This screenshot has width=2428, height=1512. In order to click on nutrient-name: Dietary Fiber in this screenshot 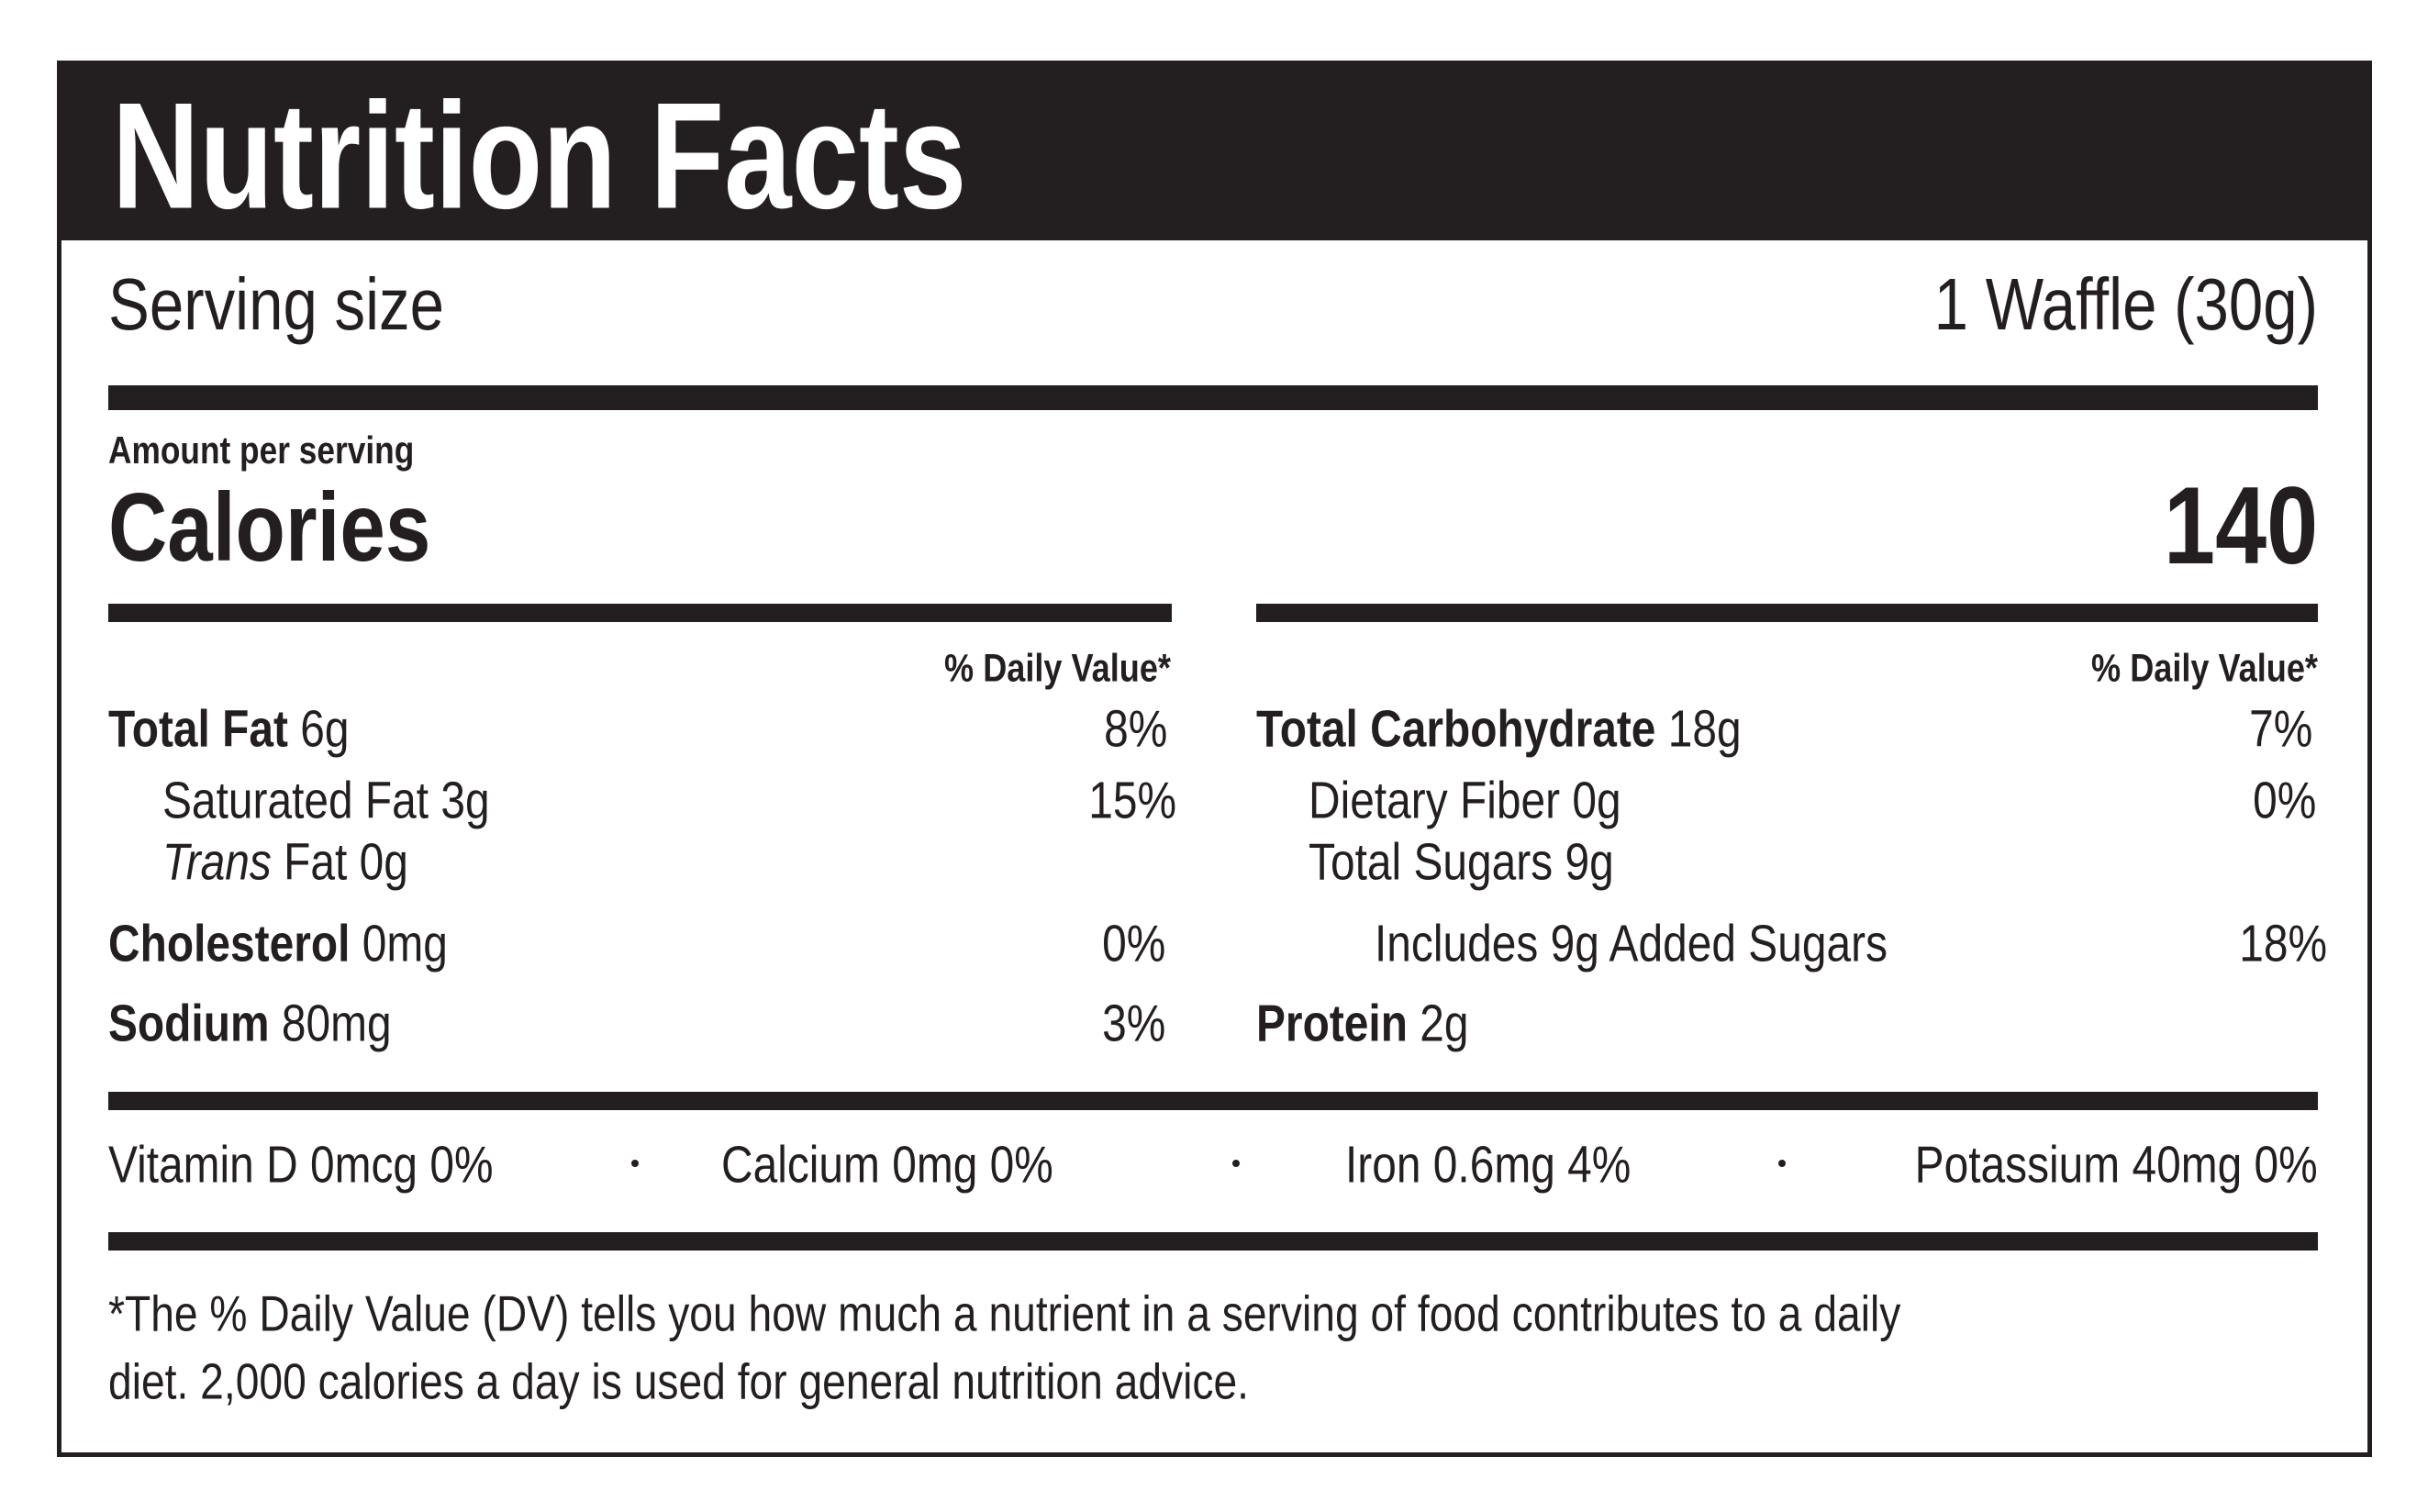, I will do `click(1435, 801)`.